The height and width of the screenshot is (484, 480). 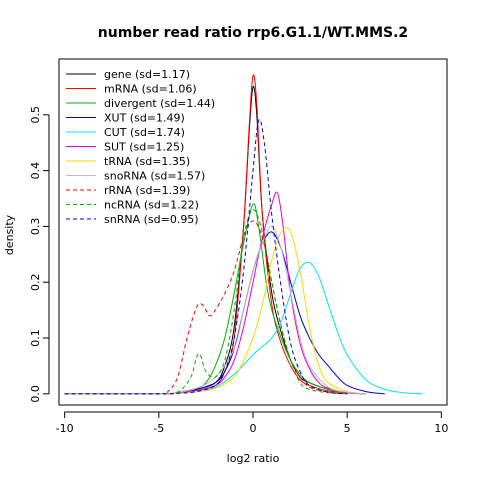 What do you see at coordinates (35, 394) in the screenshot?
I see `y-tick-label-0: 0.0` at bounding box center [35, 394].